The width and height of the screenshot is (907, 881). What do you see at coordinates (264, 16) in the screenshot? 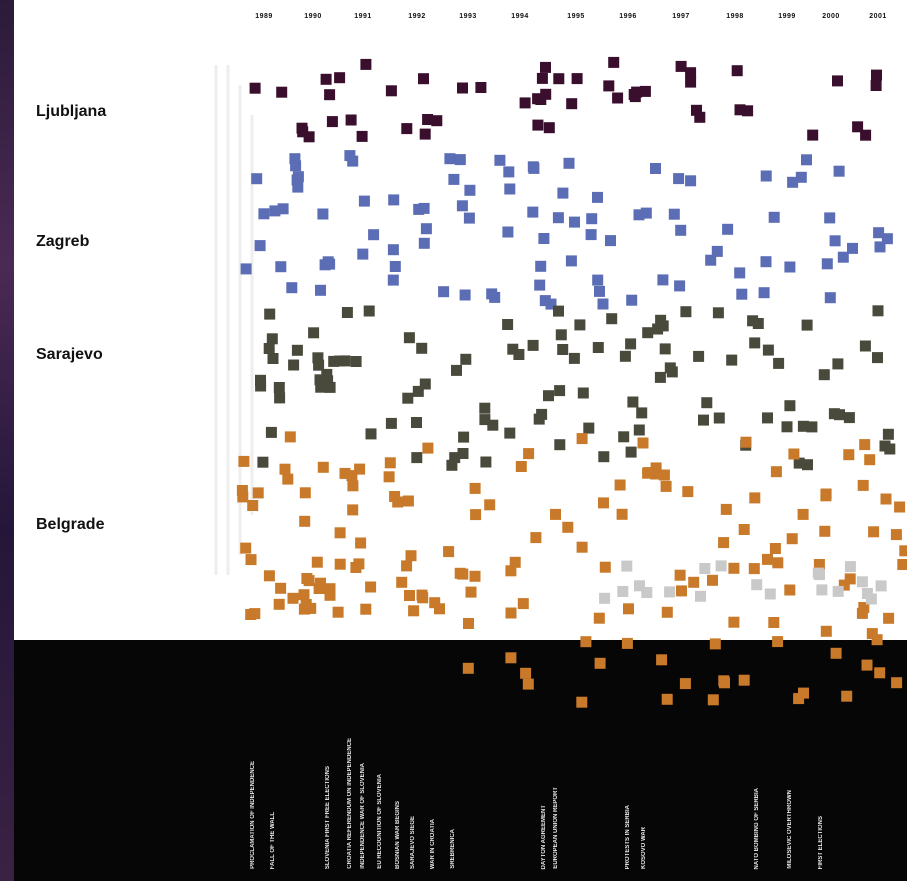
I see `year-tick-label: 1989` at bounding box center [264, 16].